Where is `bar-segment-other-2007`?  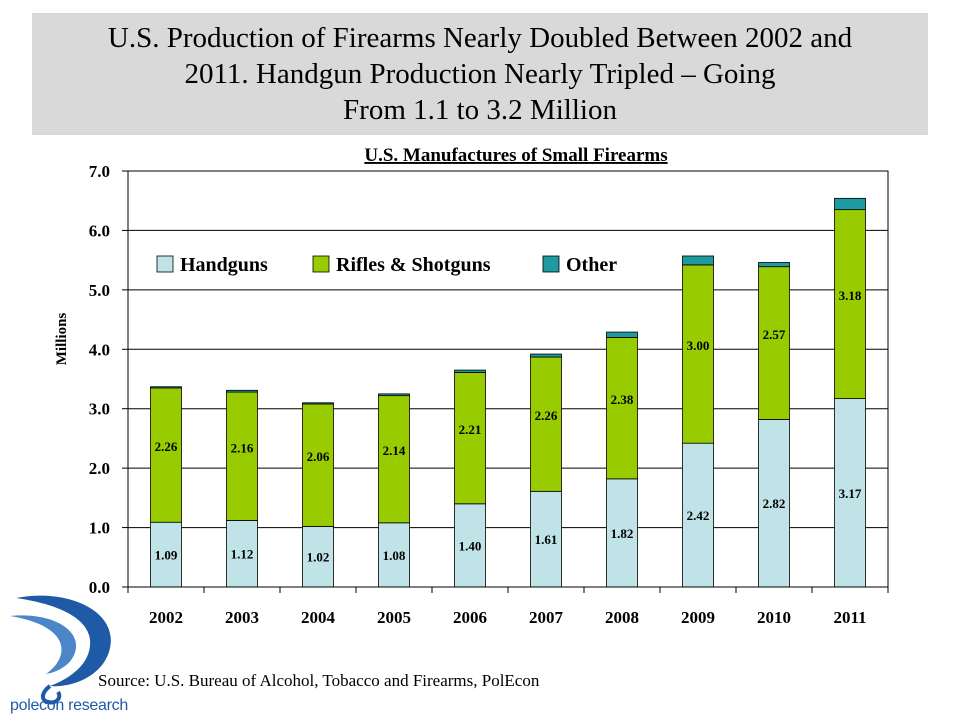
bar-segment-other-2007 is located at coordinates (546, 355).